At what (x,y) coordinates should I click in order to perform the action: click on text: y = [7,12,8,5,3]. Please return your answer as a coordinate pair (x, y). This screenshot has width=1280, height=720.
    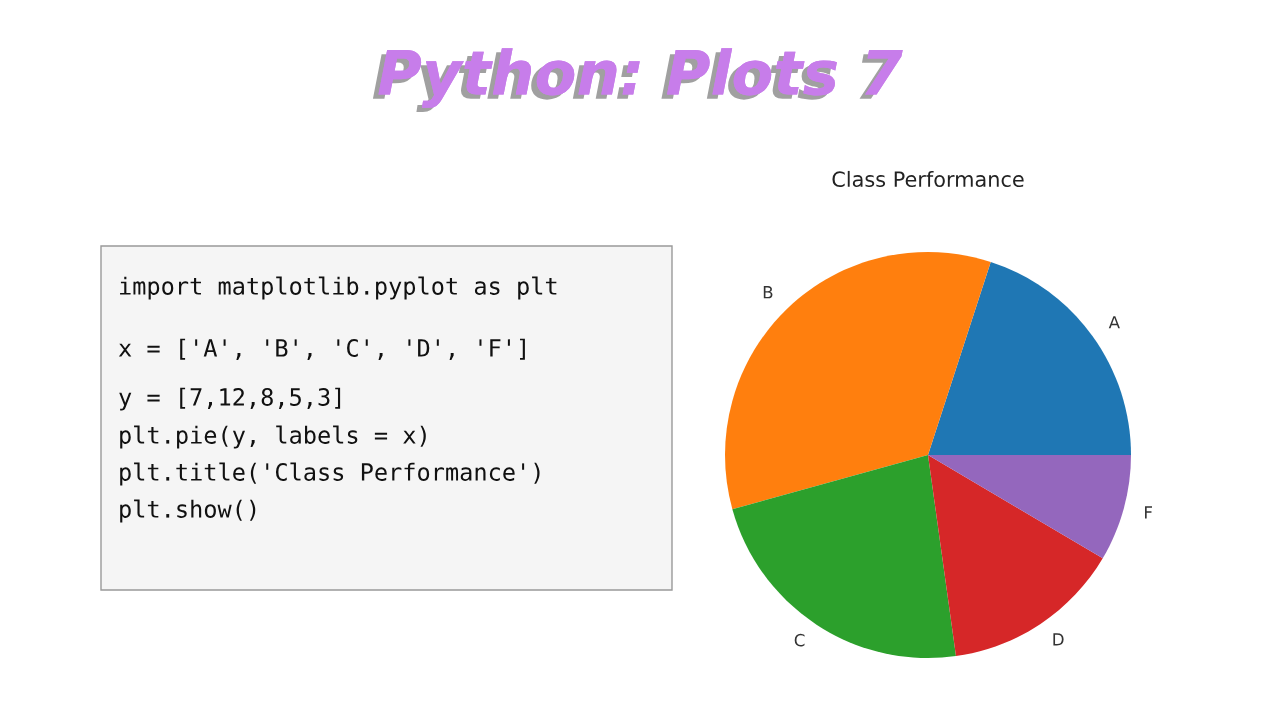
    Looking at the image, I should click on (230, 399).